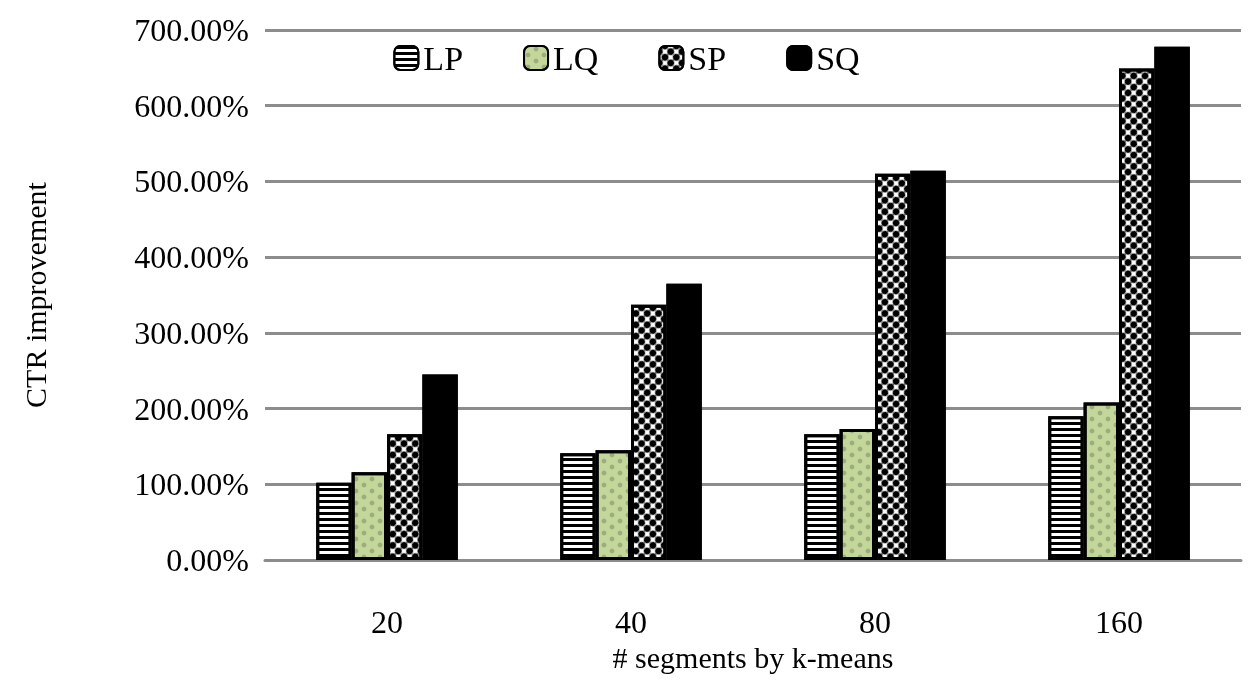  Describe the element at coordinates (1119, 622) in the screenshot. I see `x-tick-label: 160` at that location.